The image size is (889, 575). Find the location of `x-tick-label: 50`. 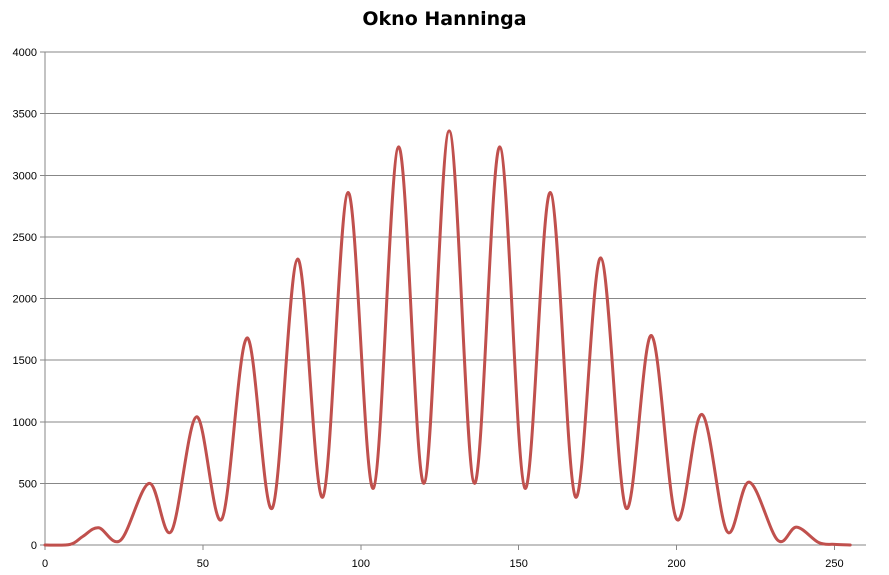

x-tick-label: 50 is located at coordinates (203, 564).